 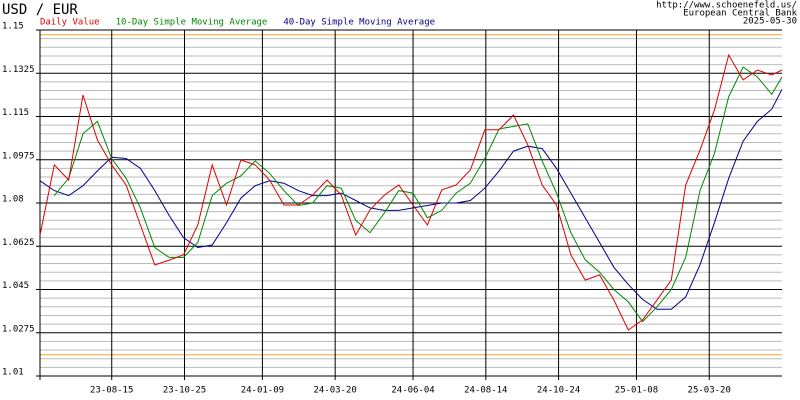 What do you see at coordinates (359, 23) in the screenshot?
I see `legend-entry: 40-Day Simple Moving Average` at bounding box center [359, 23].